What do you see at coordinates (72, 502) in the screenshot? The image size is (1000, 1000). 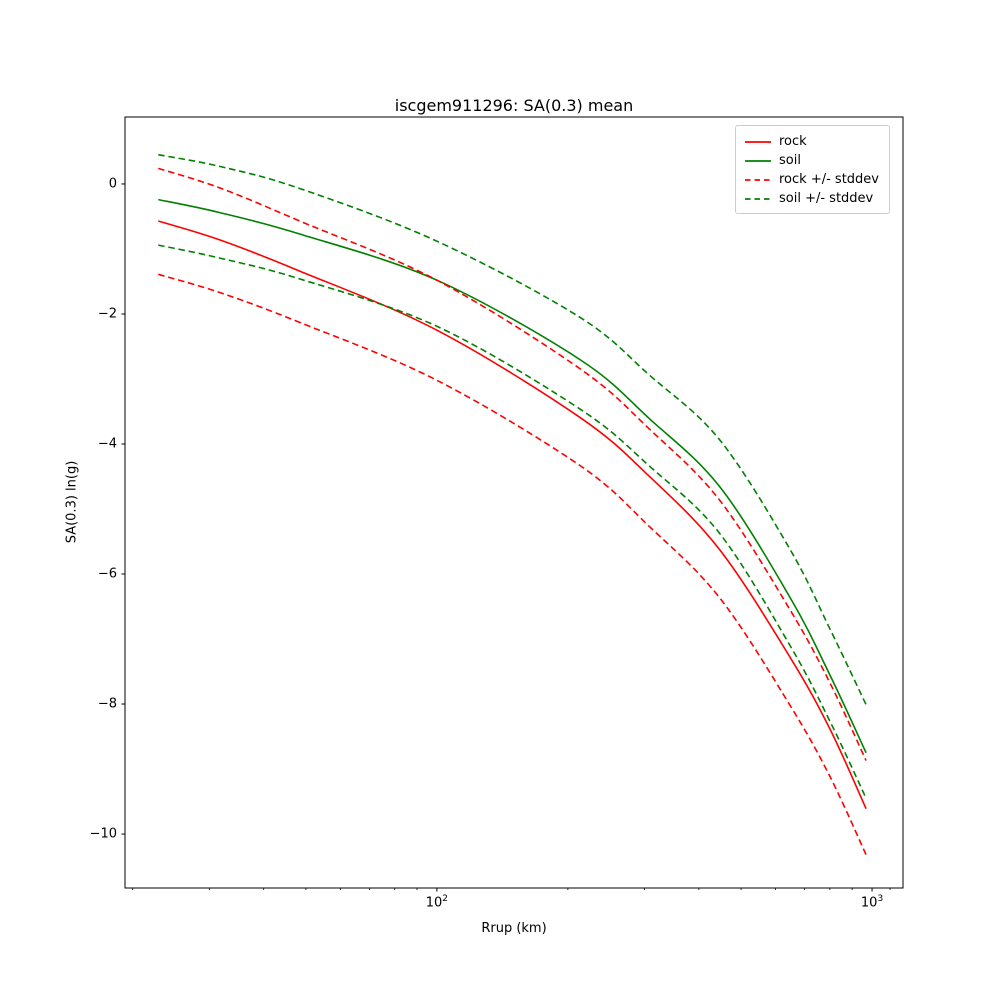 I see `y-axis-label: SA(0.3) ln(g)` at bounding box center [72, 502].